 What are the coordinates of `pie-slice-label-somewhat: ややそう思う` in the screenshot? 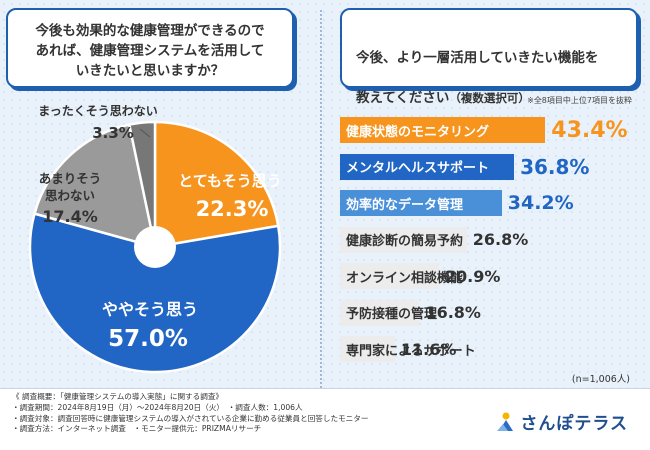 It's located at (150, 309).